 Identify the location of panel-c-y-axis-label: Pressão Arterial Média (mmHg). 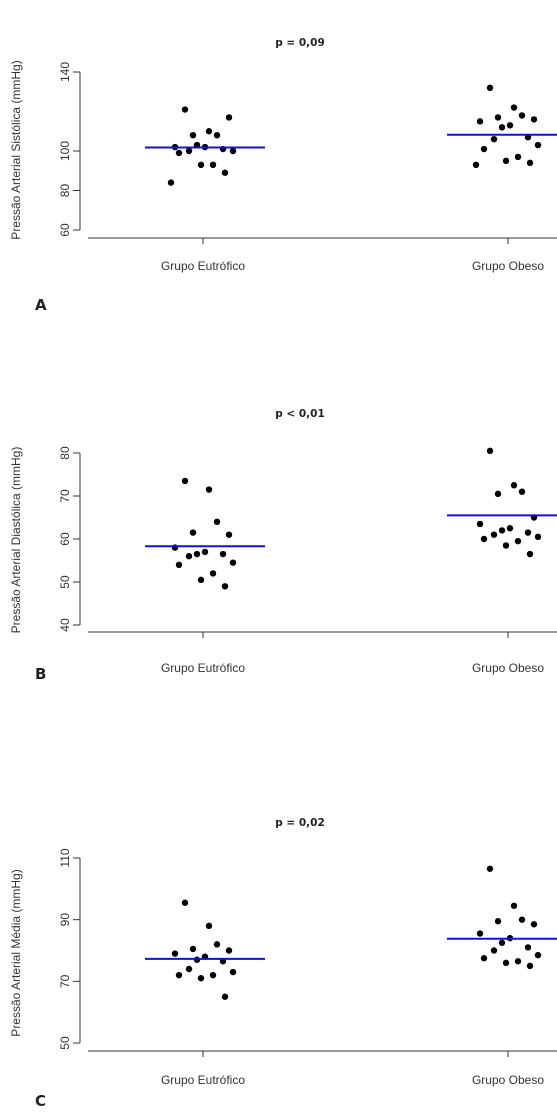
(16, 952).